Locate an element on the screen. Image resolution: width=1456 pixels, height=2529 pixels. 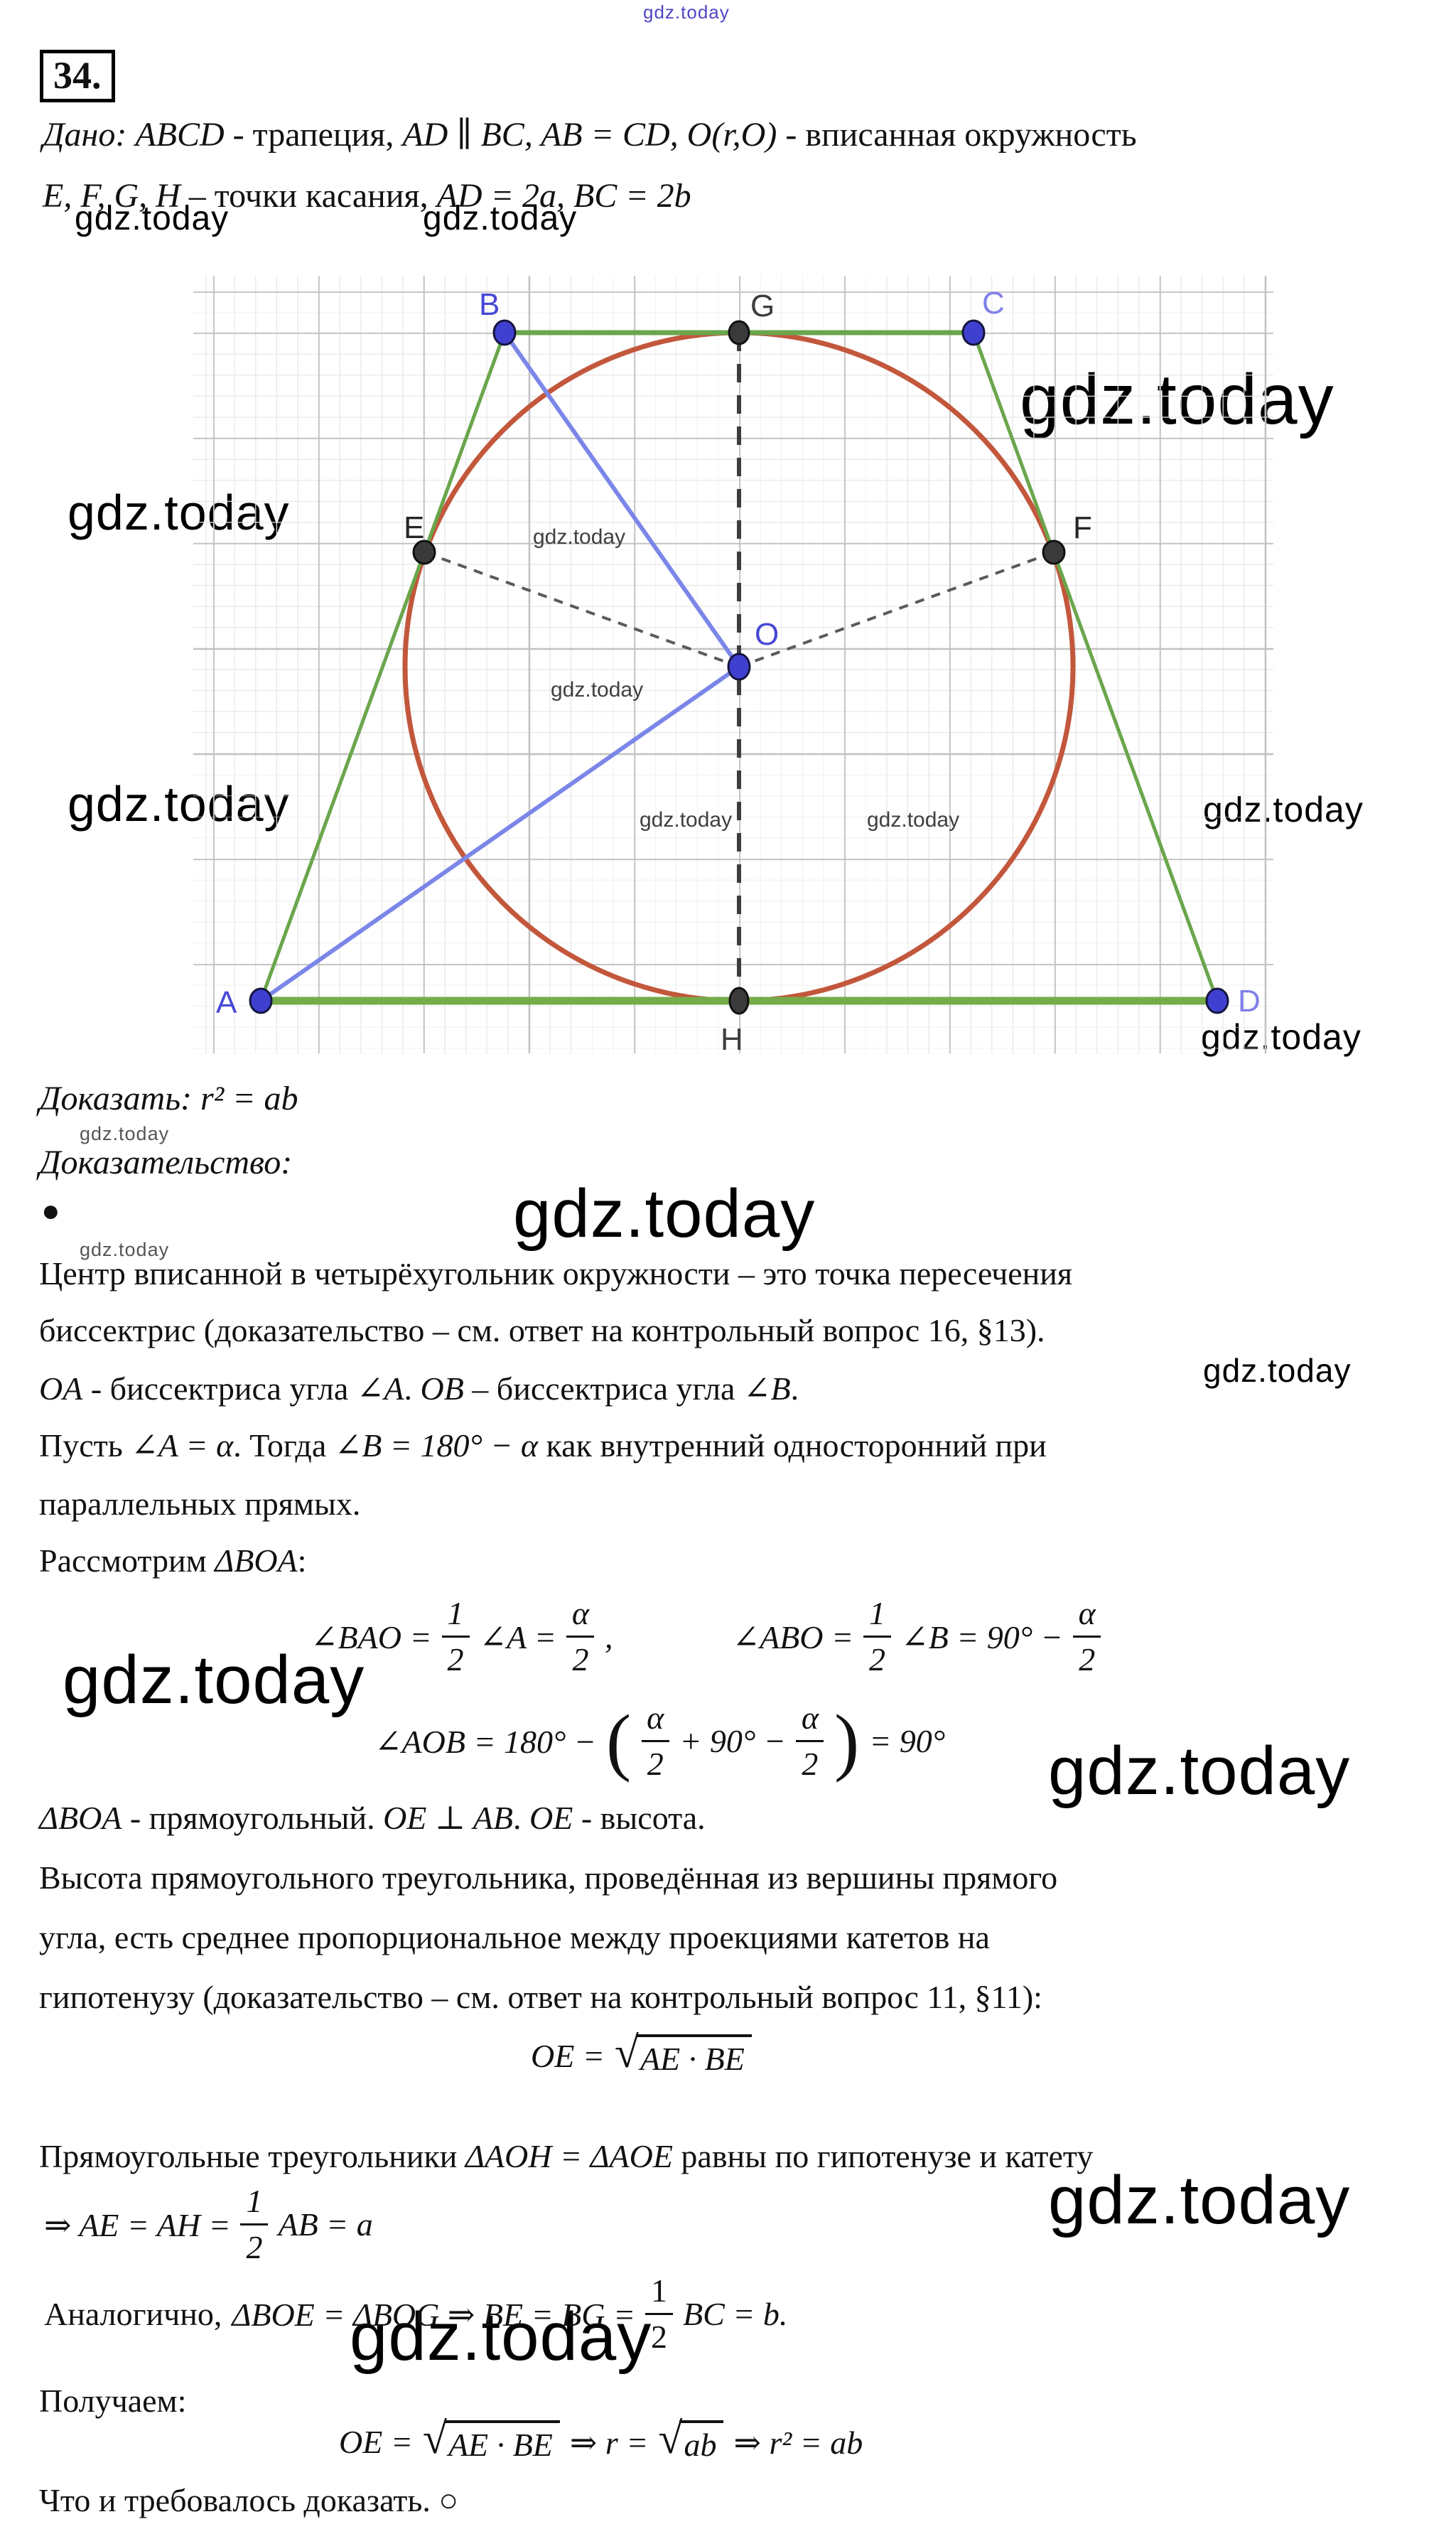
label-c: C is located at coordinates (994, 303).